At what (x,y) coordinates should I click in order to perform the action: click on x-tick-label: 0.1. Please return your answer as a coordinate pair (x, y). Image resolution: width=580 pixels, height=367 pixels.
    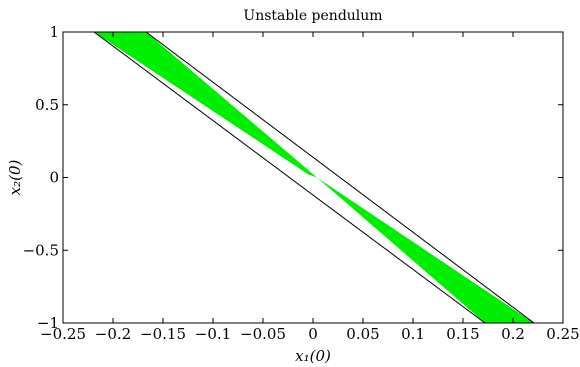
    Looking at the image, I should click on (413, 334).